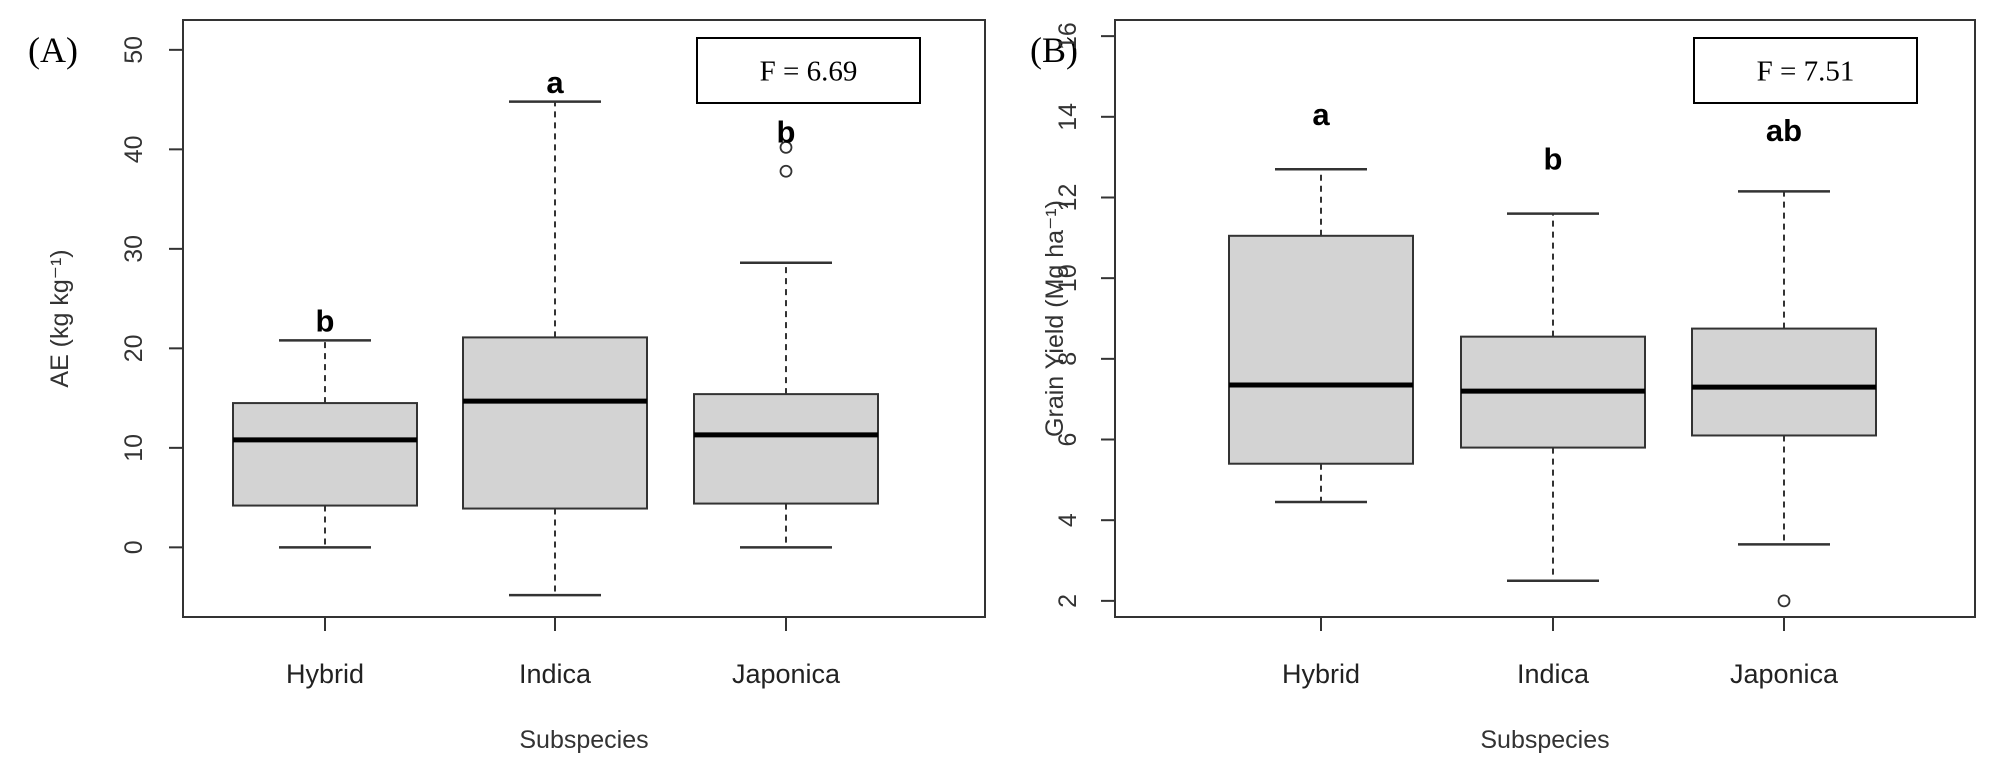 The image size is (1999, 758). What do you see at coordinates (60, 318) in the screenshot?
I see `y-axis-title: AE (kg kg⁻¹)` at bounding box center [60, 318].